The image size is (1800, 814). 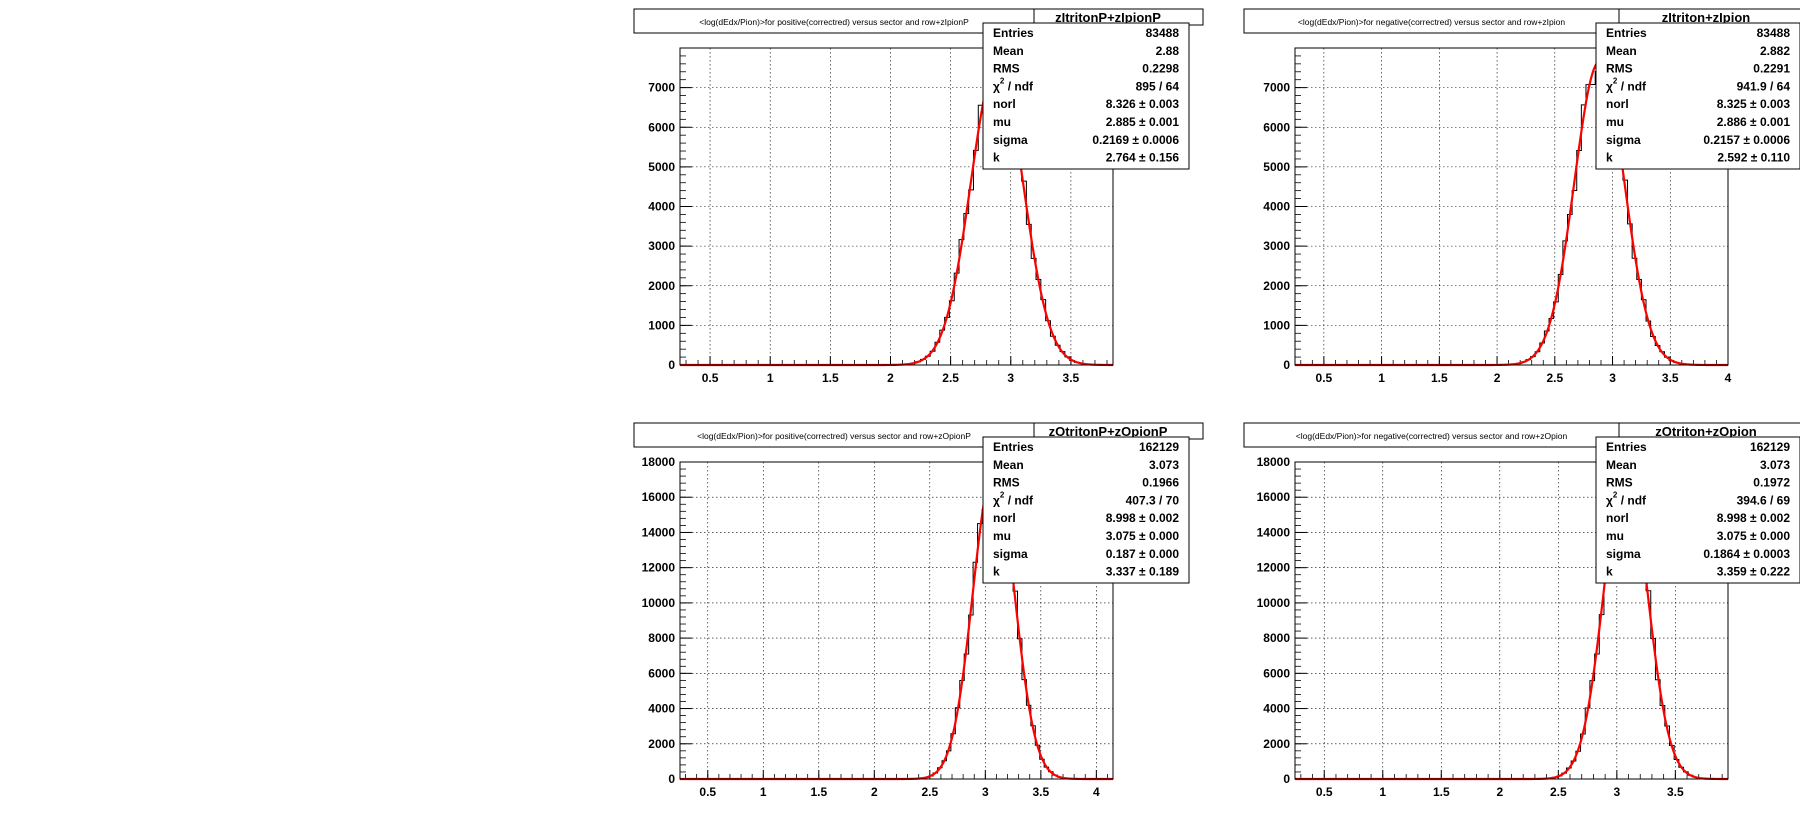 What do you see at coordinates (1158, 86) in the screenshot?
I see `stat-value: 895 / 64` at bounding box center [1158, 86].